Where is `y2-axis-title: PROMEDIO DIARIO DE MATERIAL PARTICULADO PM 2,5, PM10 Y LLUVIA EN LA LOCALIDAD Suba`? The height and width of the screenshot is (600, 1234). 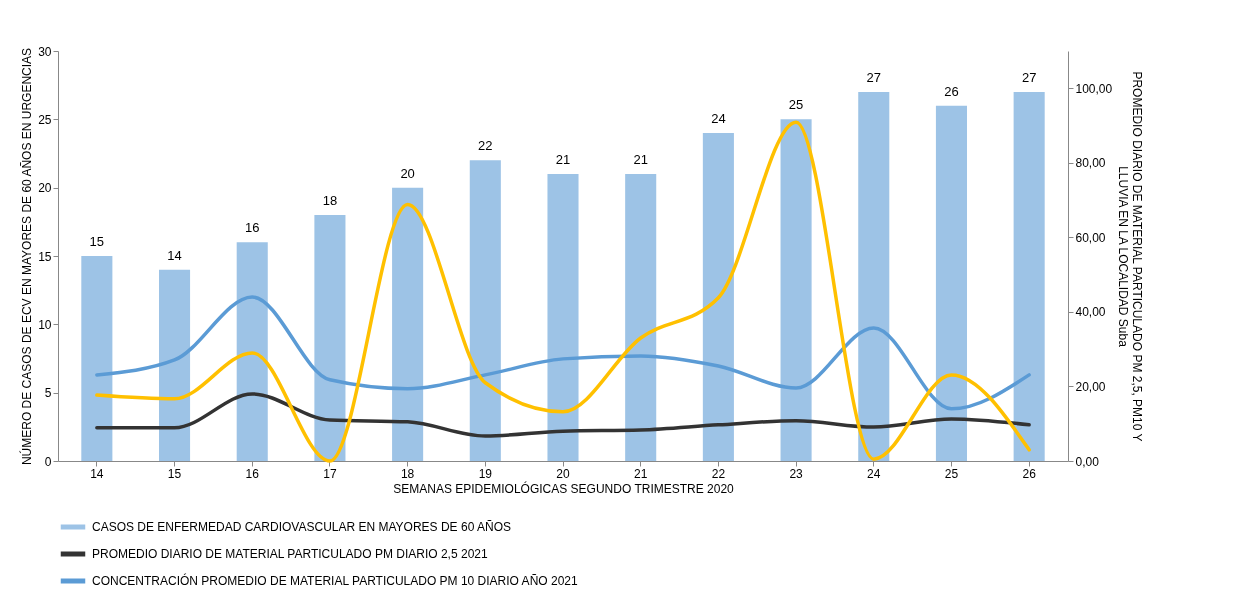
y2-axis-title: PROMEDIO DIARIO DE MATERIAL PARTICULADO PM 2,5, PM10 Y LLUVIA EN LA LOCALIDAD Suba is located at coordinates (1130, 256).